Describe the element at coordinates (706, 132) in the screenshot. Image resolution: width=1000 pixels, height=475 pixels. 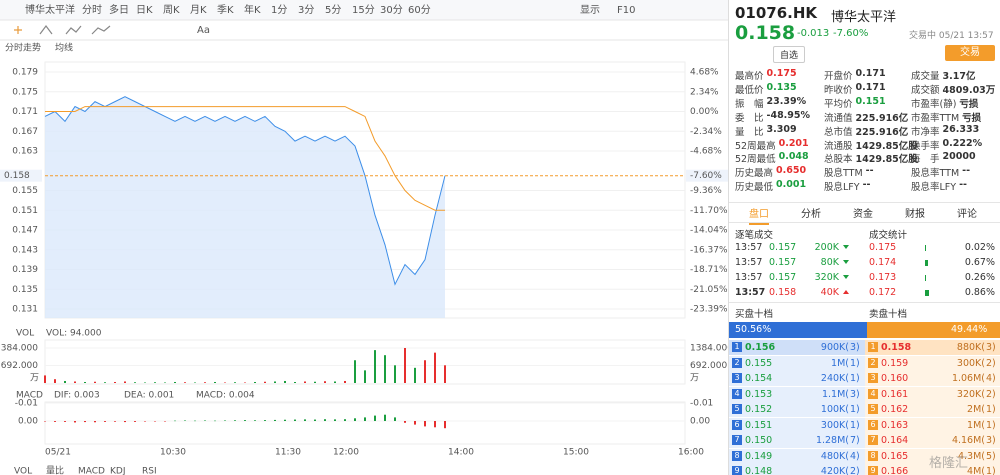
I see `pct-tick-label: -2.34%` at that location.